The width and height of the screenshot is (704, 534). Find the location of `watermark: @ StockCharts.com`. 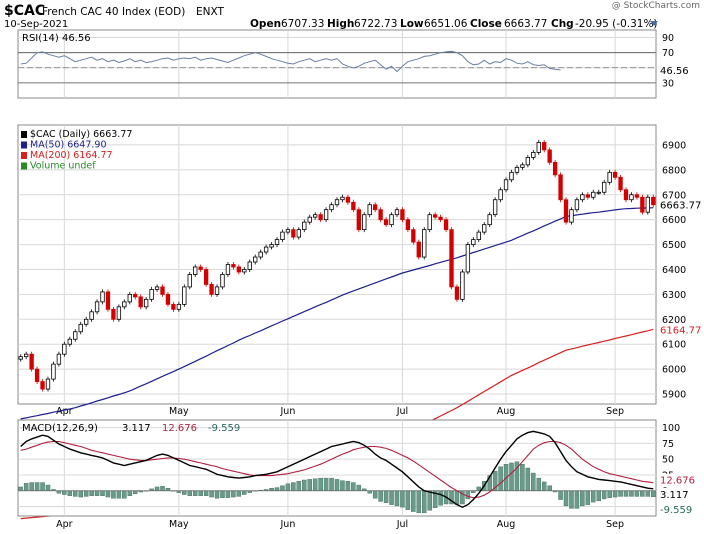

watermark: @ StockCharts.com is located at coordinates (656, 6).